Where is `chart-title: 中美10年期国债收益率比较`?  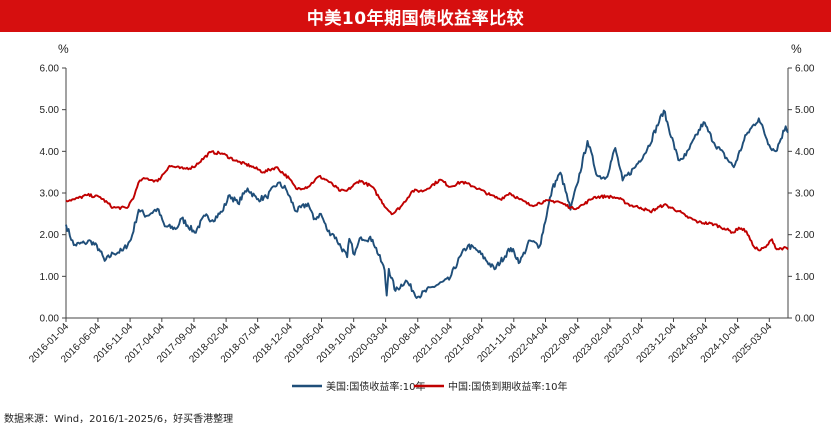
chart-title: 中美10年期国债收益率比较 is located at coordinates (415, 18).